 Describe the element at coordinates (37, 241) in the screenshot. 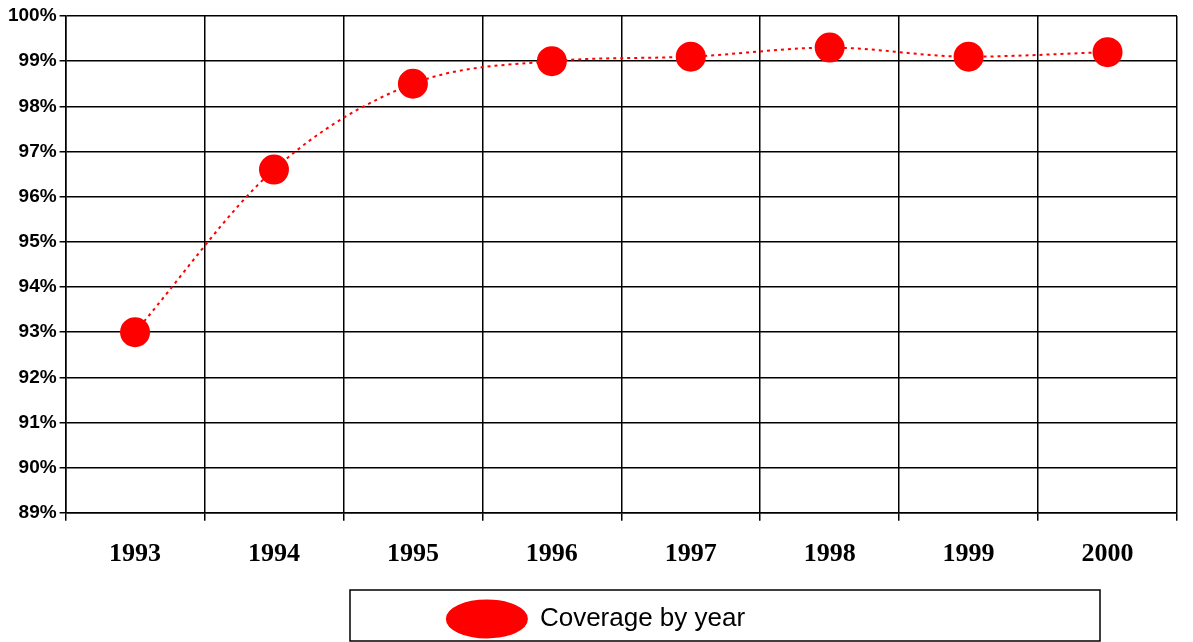

I see `y-tick-label: 95%` at that location.